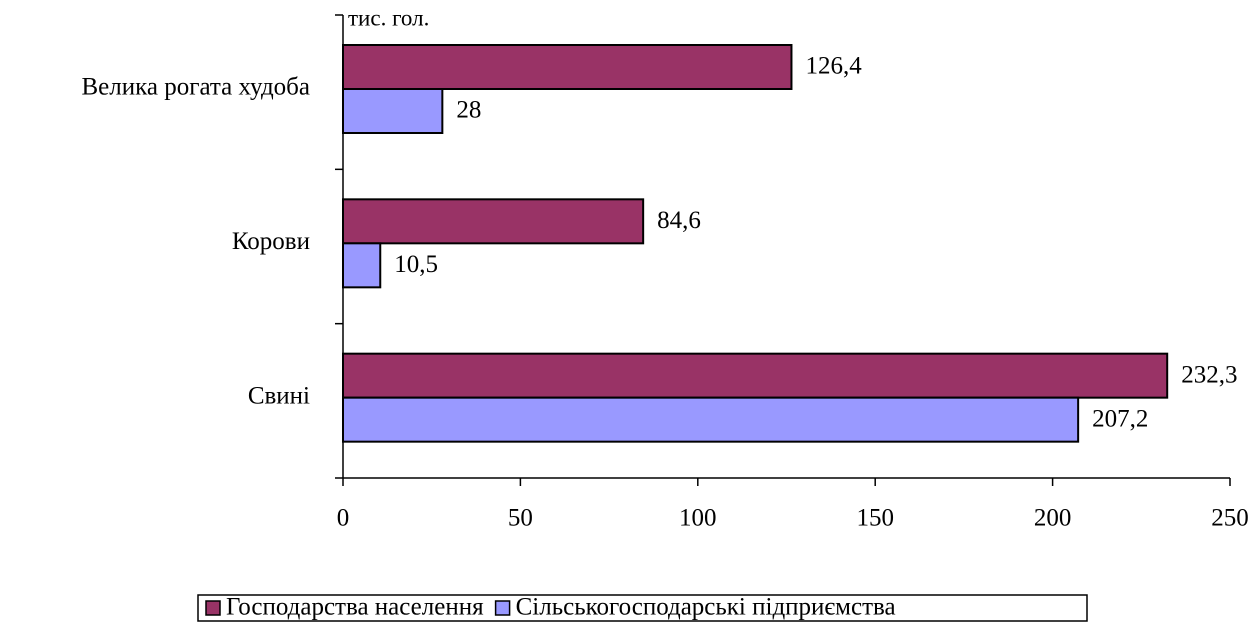  I want to click on x-tick-label: 250, so click(1230, 518).